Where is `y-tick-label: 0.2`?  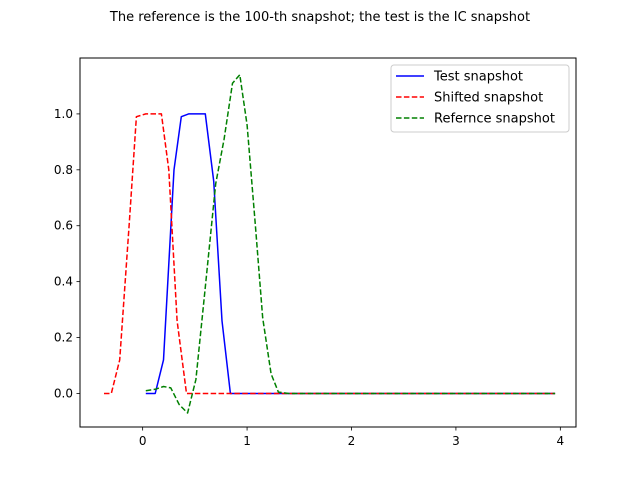 y-tick-label: 0.2 is located at coordinates (63, 338).